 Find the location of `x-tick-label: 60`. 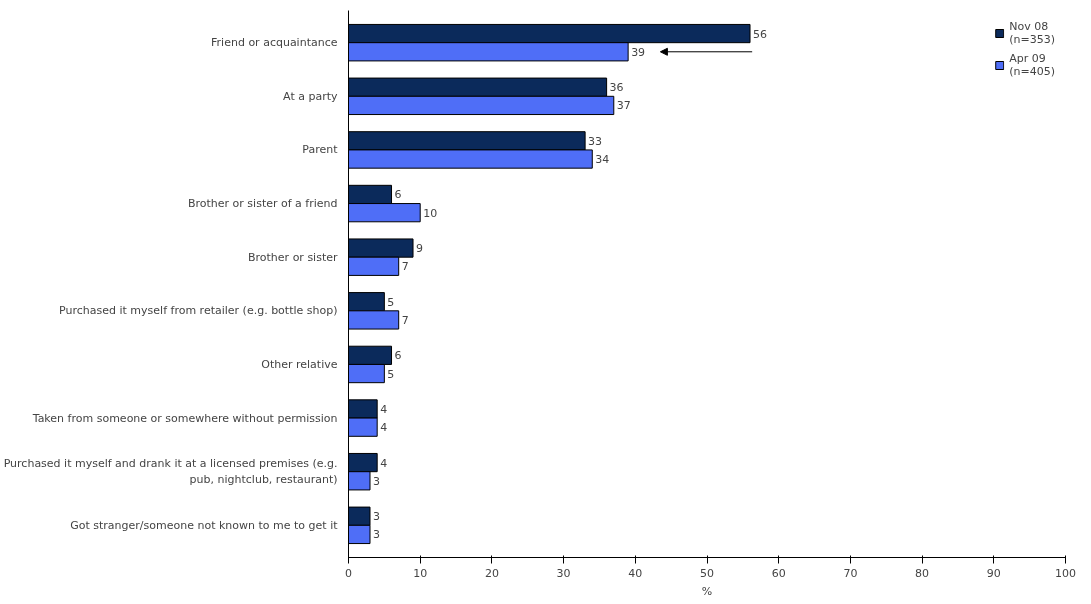

x-tick-label: 60 is located at coordinates (778, 573).